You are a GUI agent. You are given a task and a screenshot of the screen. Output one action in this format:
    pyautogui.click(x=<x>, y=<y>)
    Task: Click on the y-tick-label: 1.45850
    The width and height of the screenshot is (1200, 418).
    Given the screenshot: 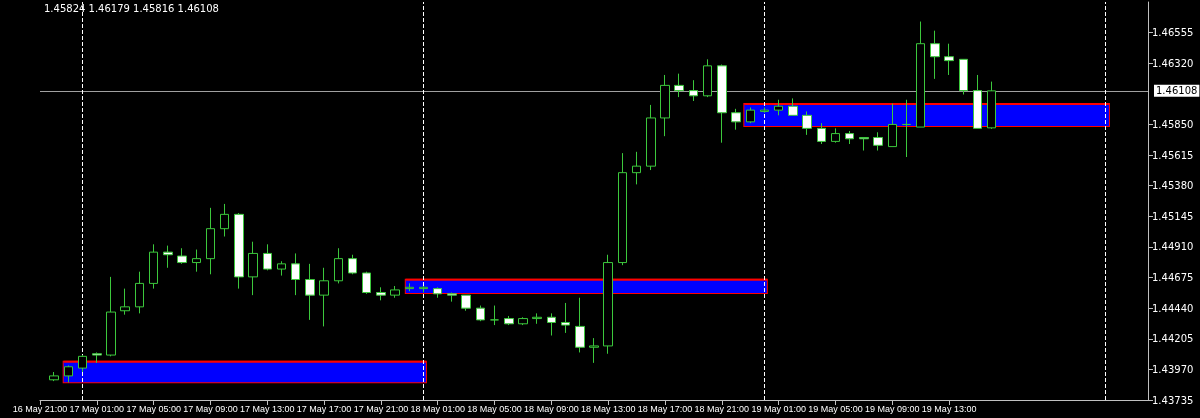 What is the action you would take?
    pyautogui.click(x=1173, y=124)
    